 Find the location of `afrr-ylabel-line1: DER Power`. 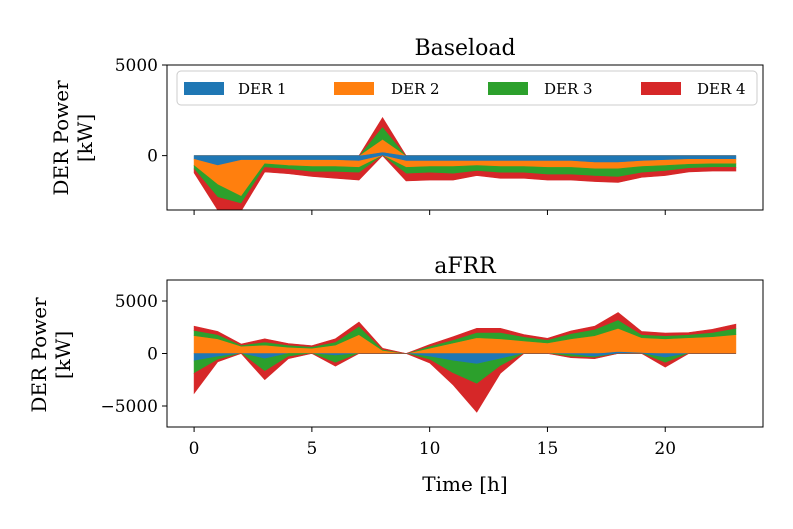

afrr-ylabel-line1: DER Power is located at coordinates (39, 355).